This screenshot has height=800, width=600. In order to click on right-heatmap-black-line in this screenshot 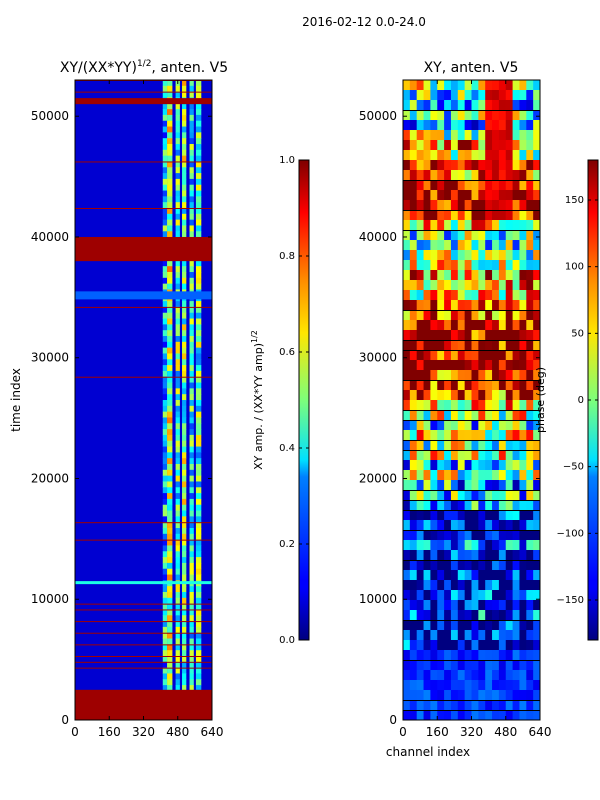, I will do `click(471, 560)`.